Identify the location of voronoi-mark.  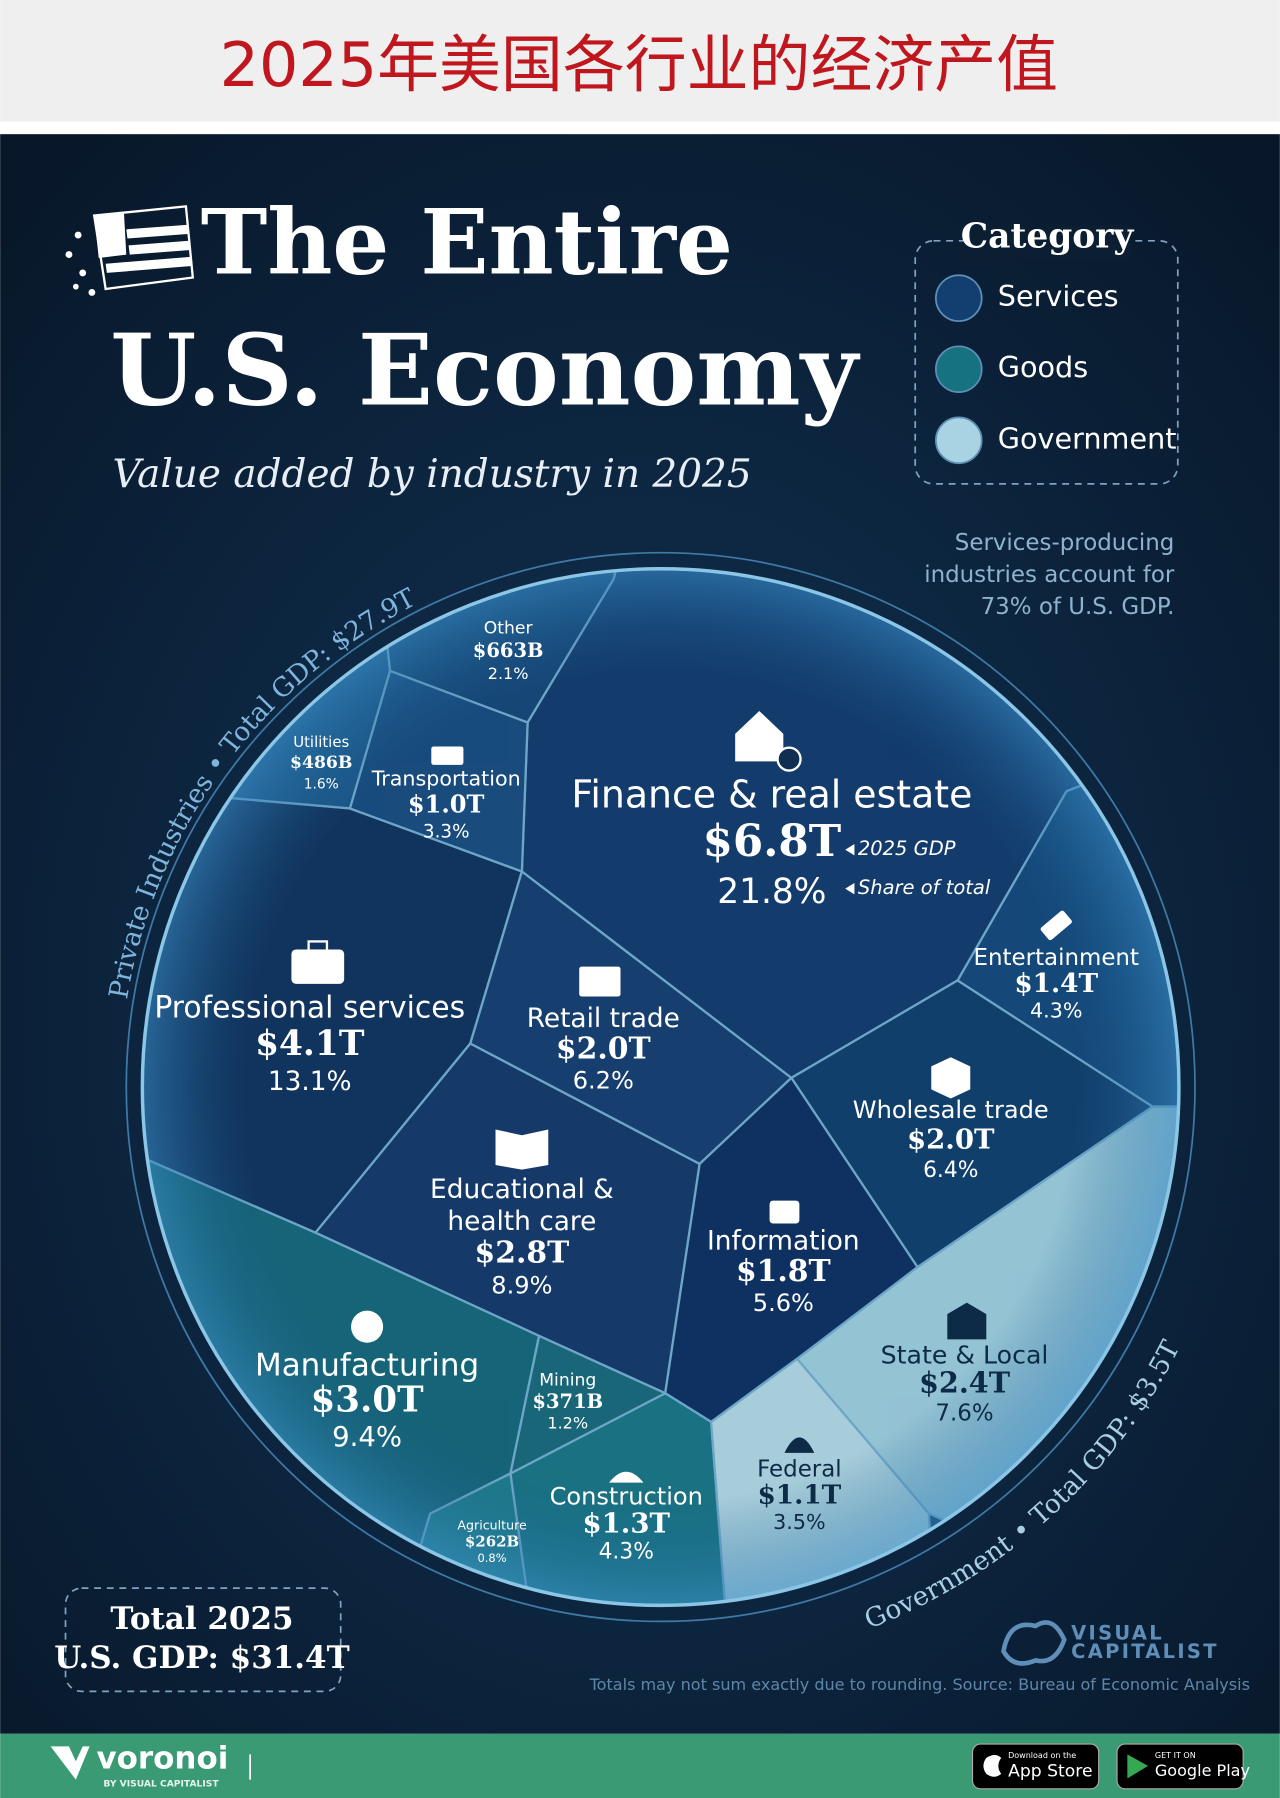
(70, 1763).